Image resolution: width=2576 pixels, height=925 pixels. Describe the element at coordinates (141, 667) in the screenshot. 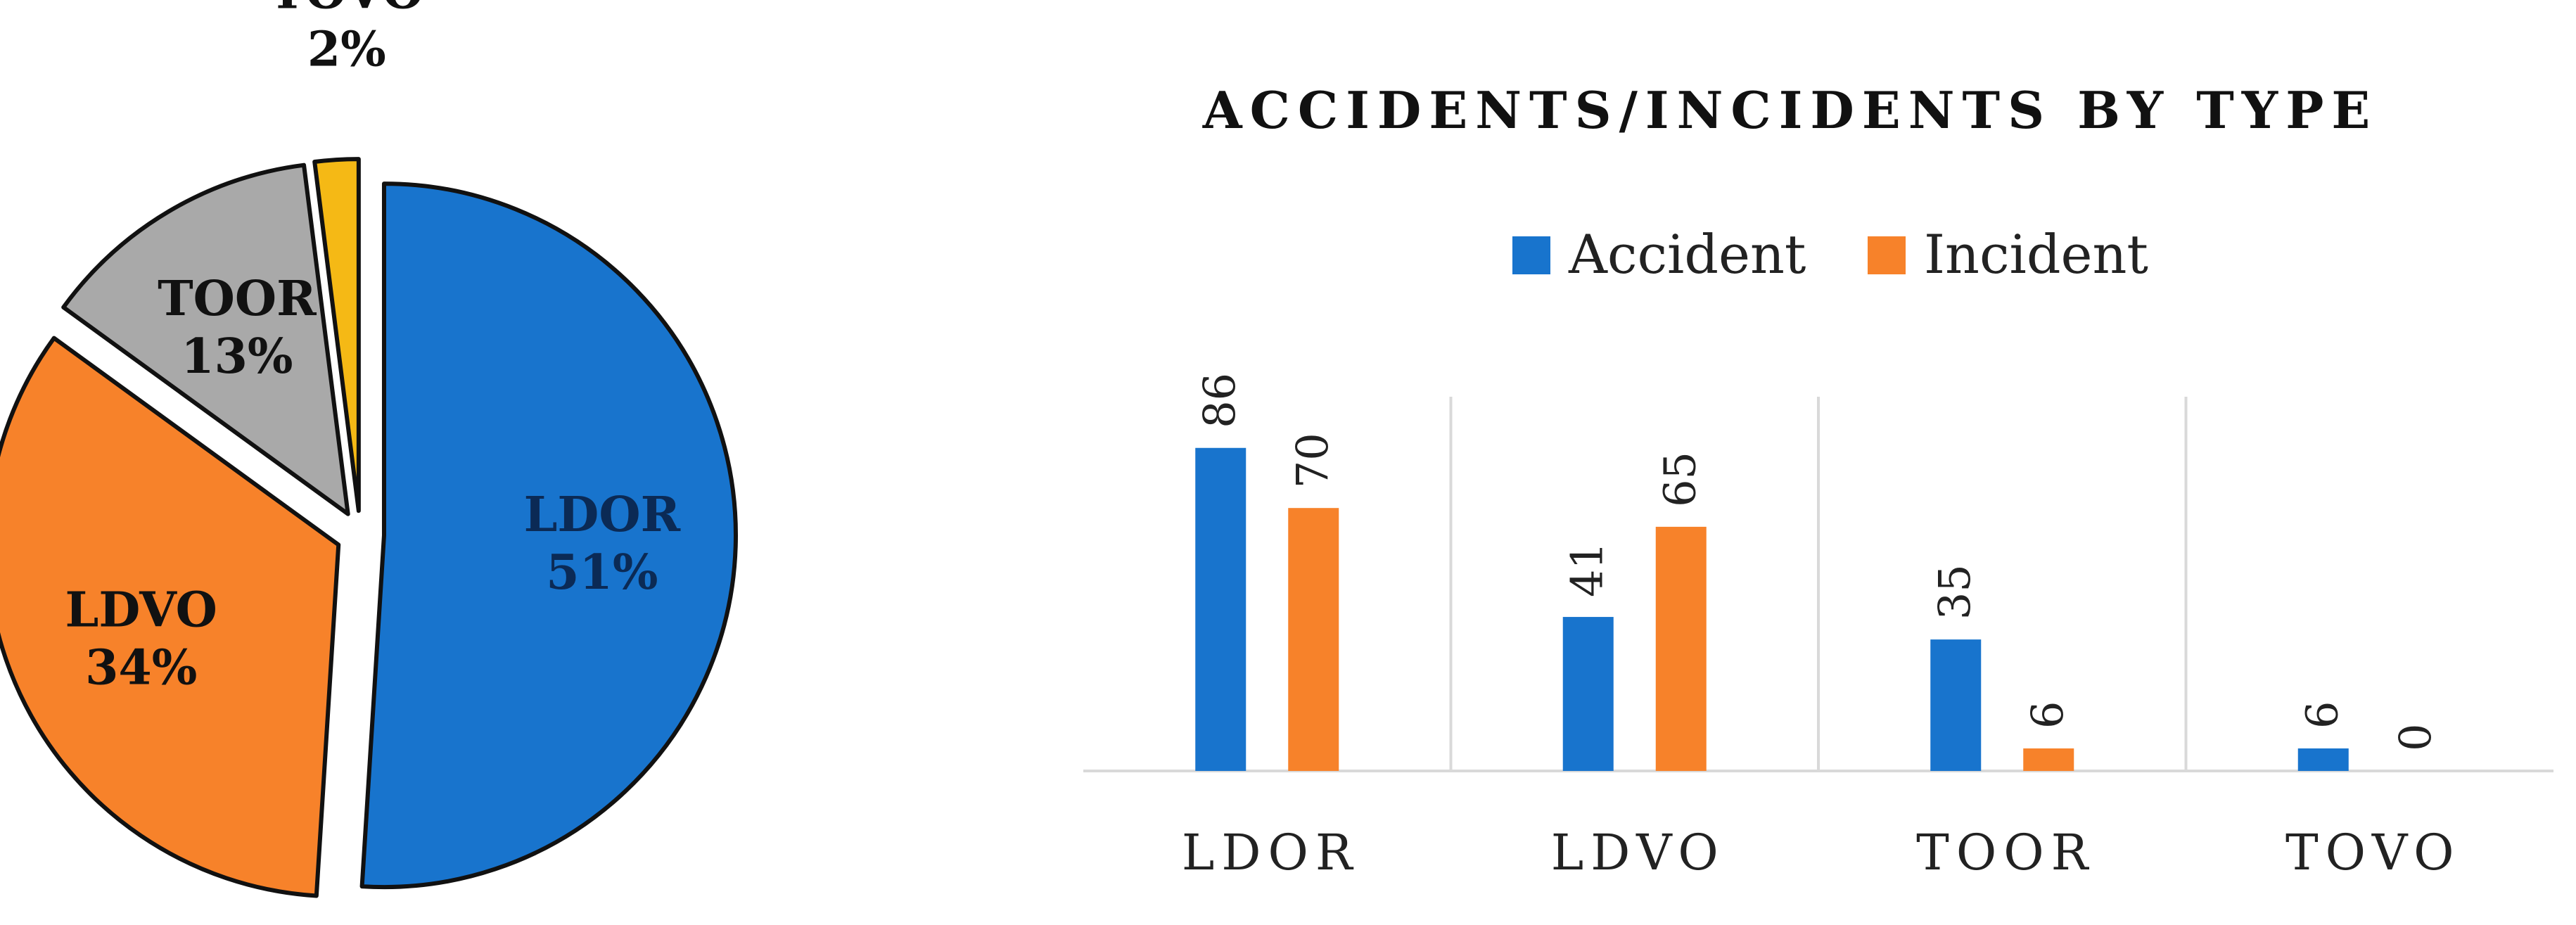

I see `pie-percent-ldvo: 34%` at that location.